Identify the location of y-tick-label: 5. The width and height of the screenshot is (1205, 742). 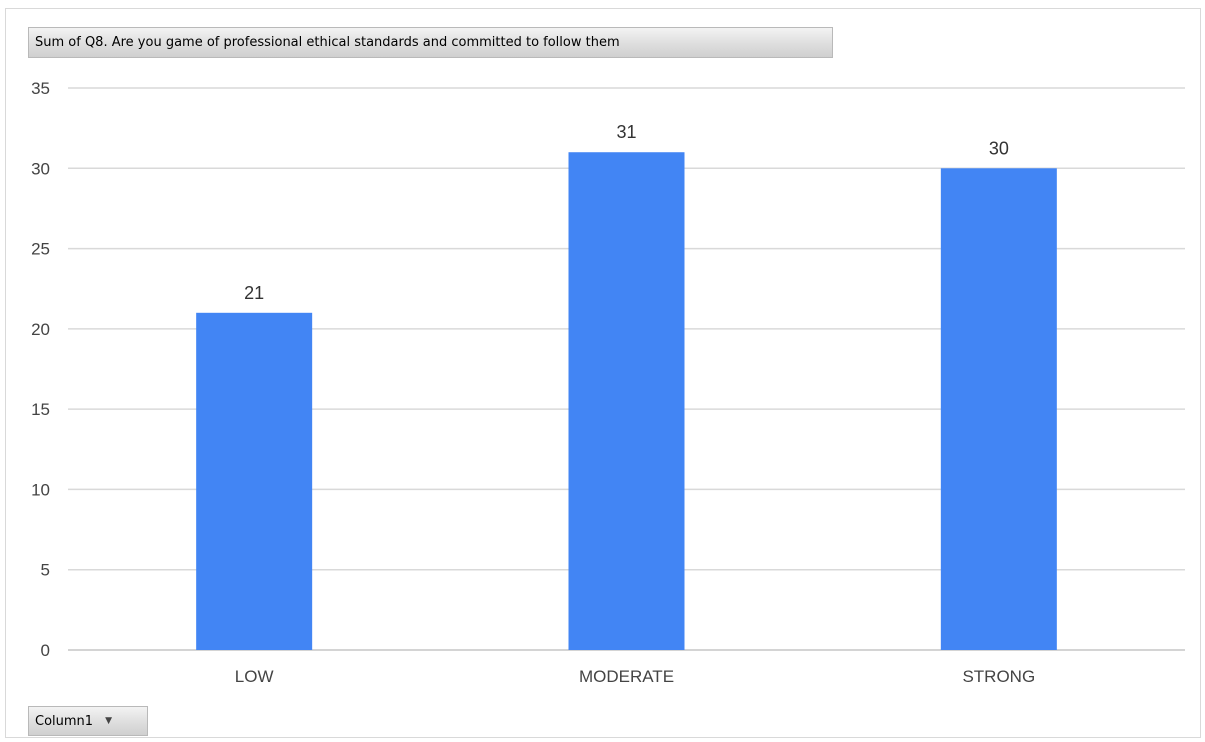
(45, 570).